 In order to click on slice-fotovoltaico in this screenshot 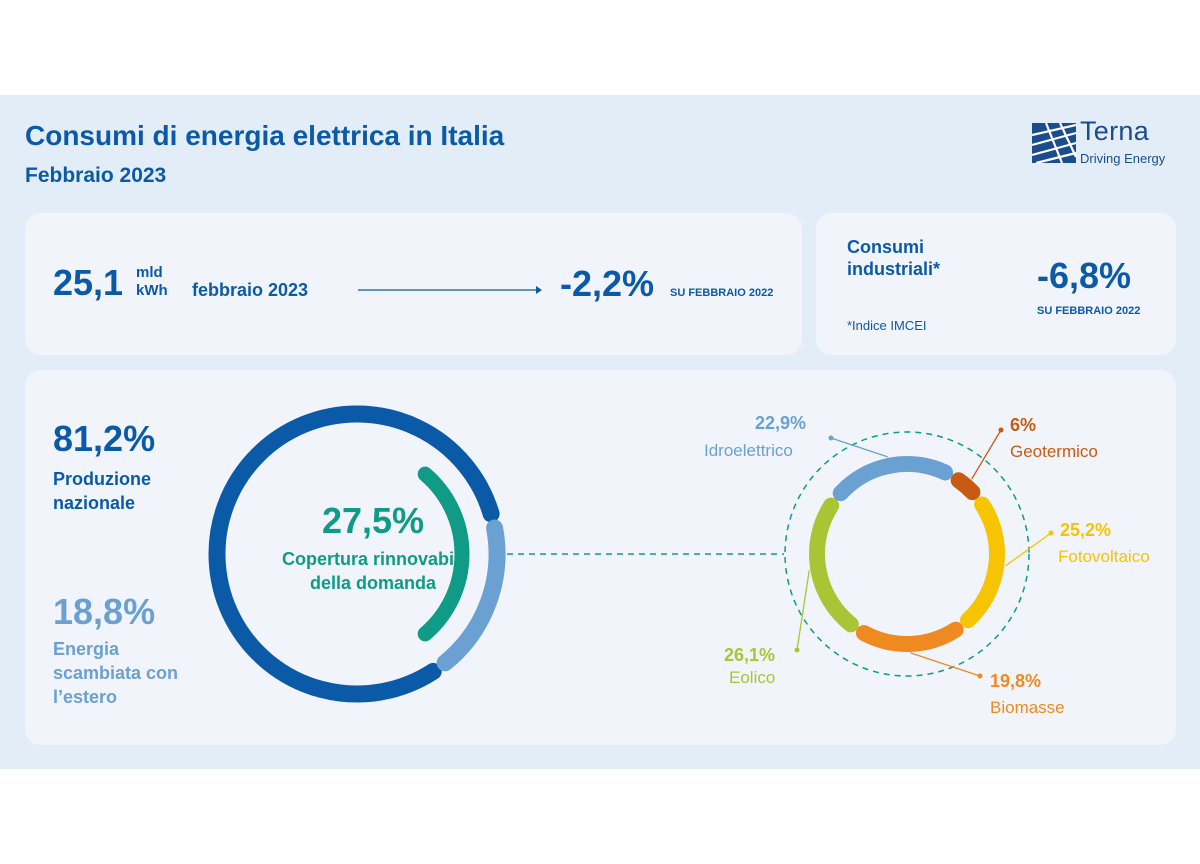, I will do `click(982, 562)`.